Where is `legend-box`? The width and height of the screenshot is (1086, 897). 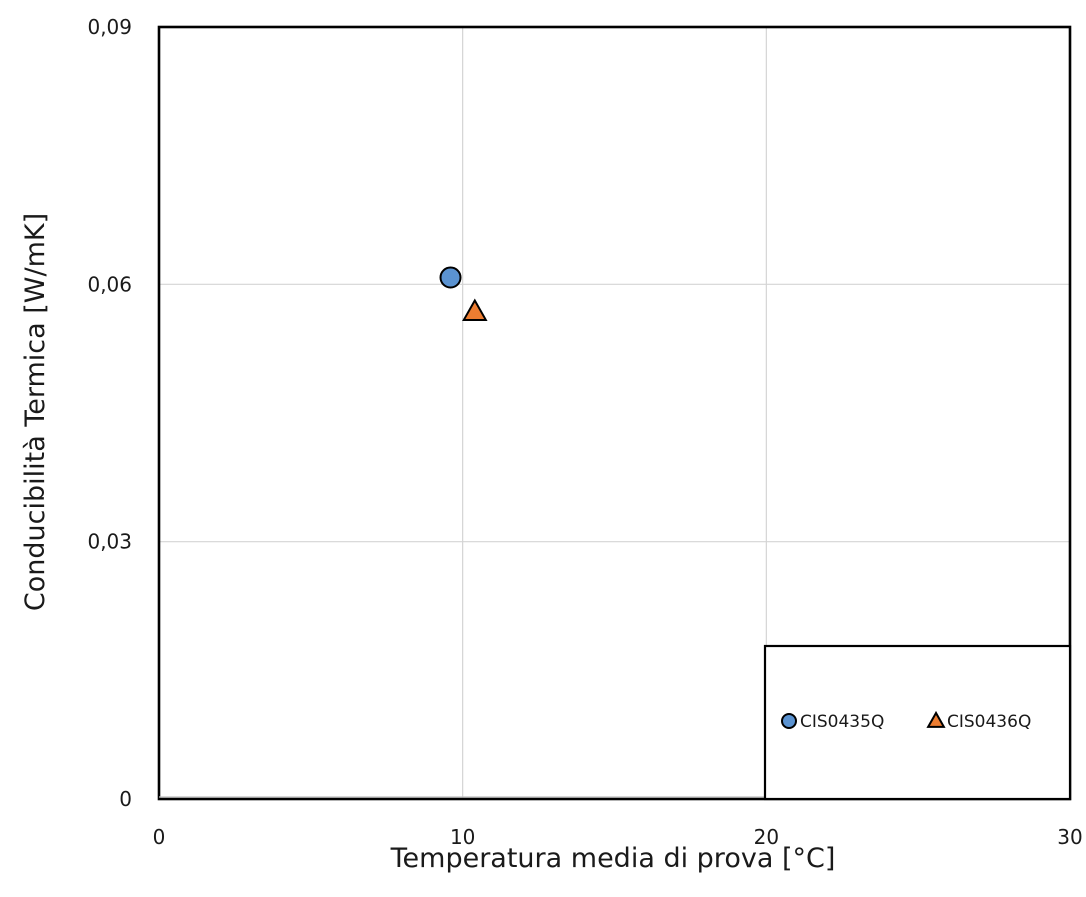 legend-box is located at coordinates (917, 722).